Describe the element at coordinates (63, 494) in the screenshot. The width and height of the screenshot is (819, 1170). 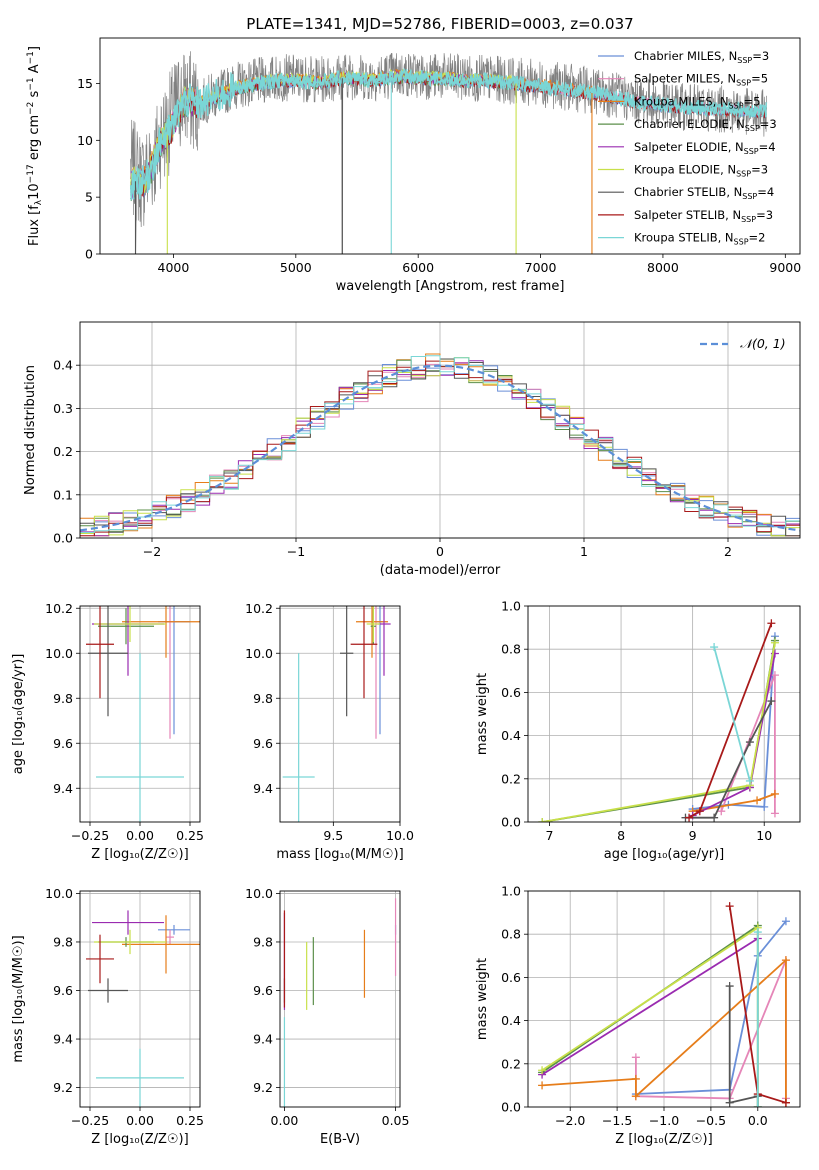
I see `y-tick-label: 0.1` at that location.